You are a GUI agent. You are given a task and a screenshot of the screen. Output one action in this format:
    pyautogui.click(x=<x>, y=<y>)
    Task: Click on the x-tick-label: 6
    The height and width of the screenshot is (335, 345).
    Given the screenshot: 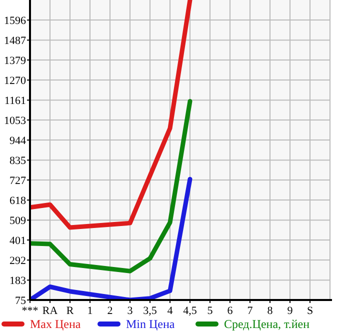 What is the action you would take?
    pyautogui.click(x=230, y=311)
    